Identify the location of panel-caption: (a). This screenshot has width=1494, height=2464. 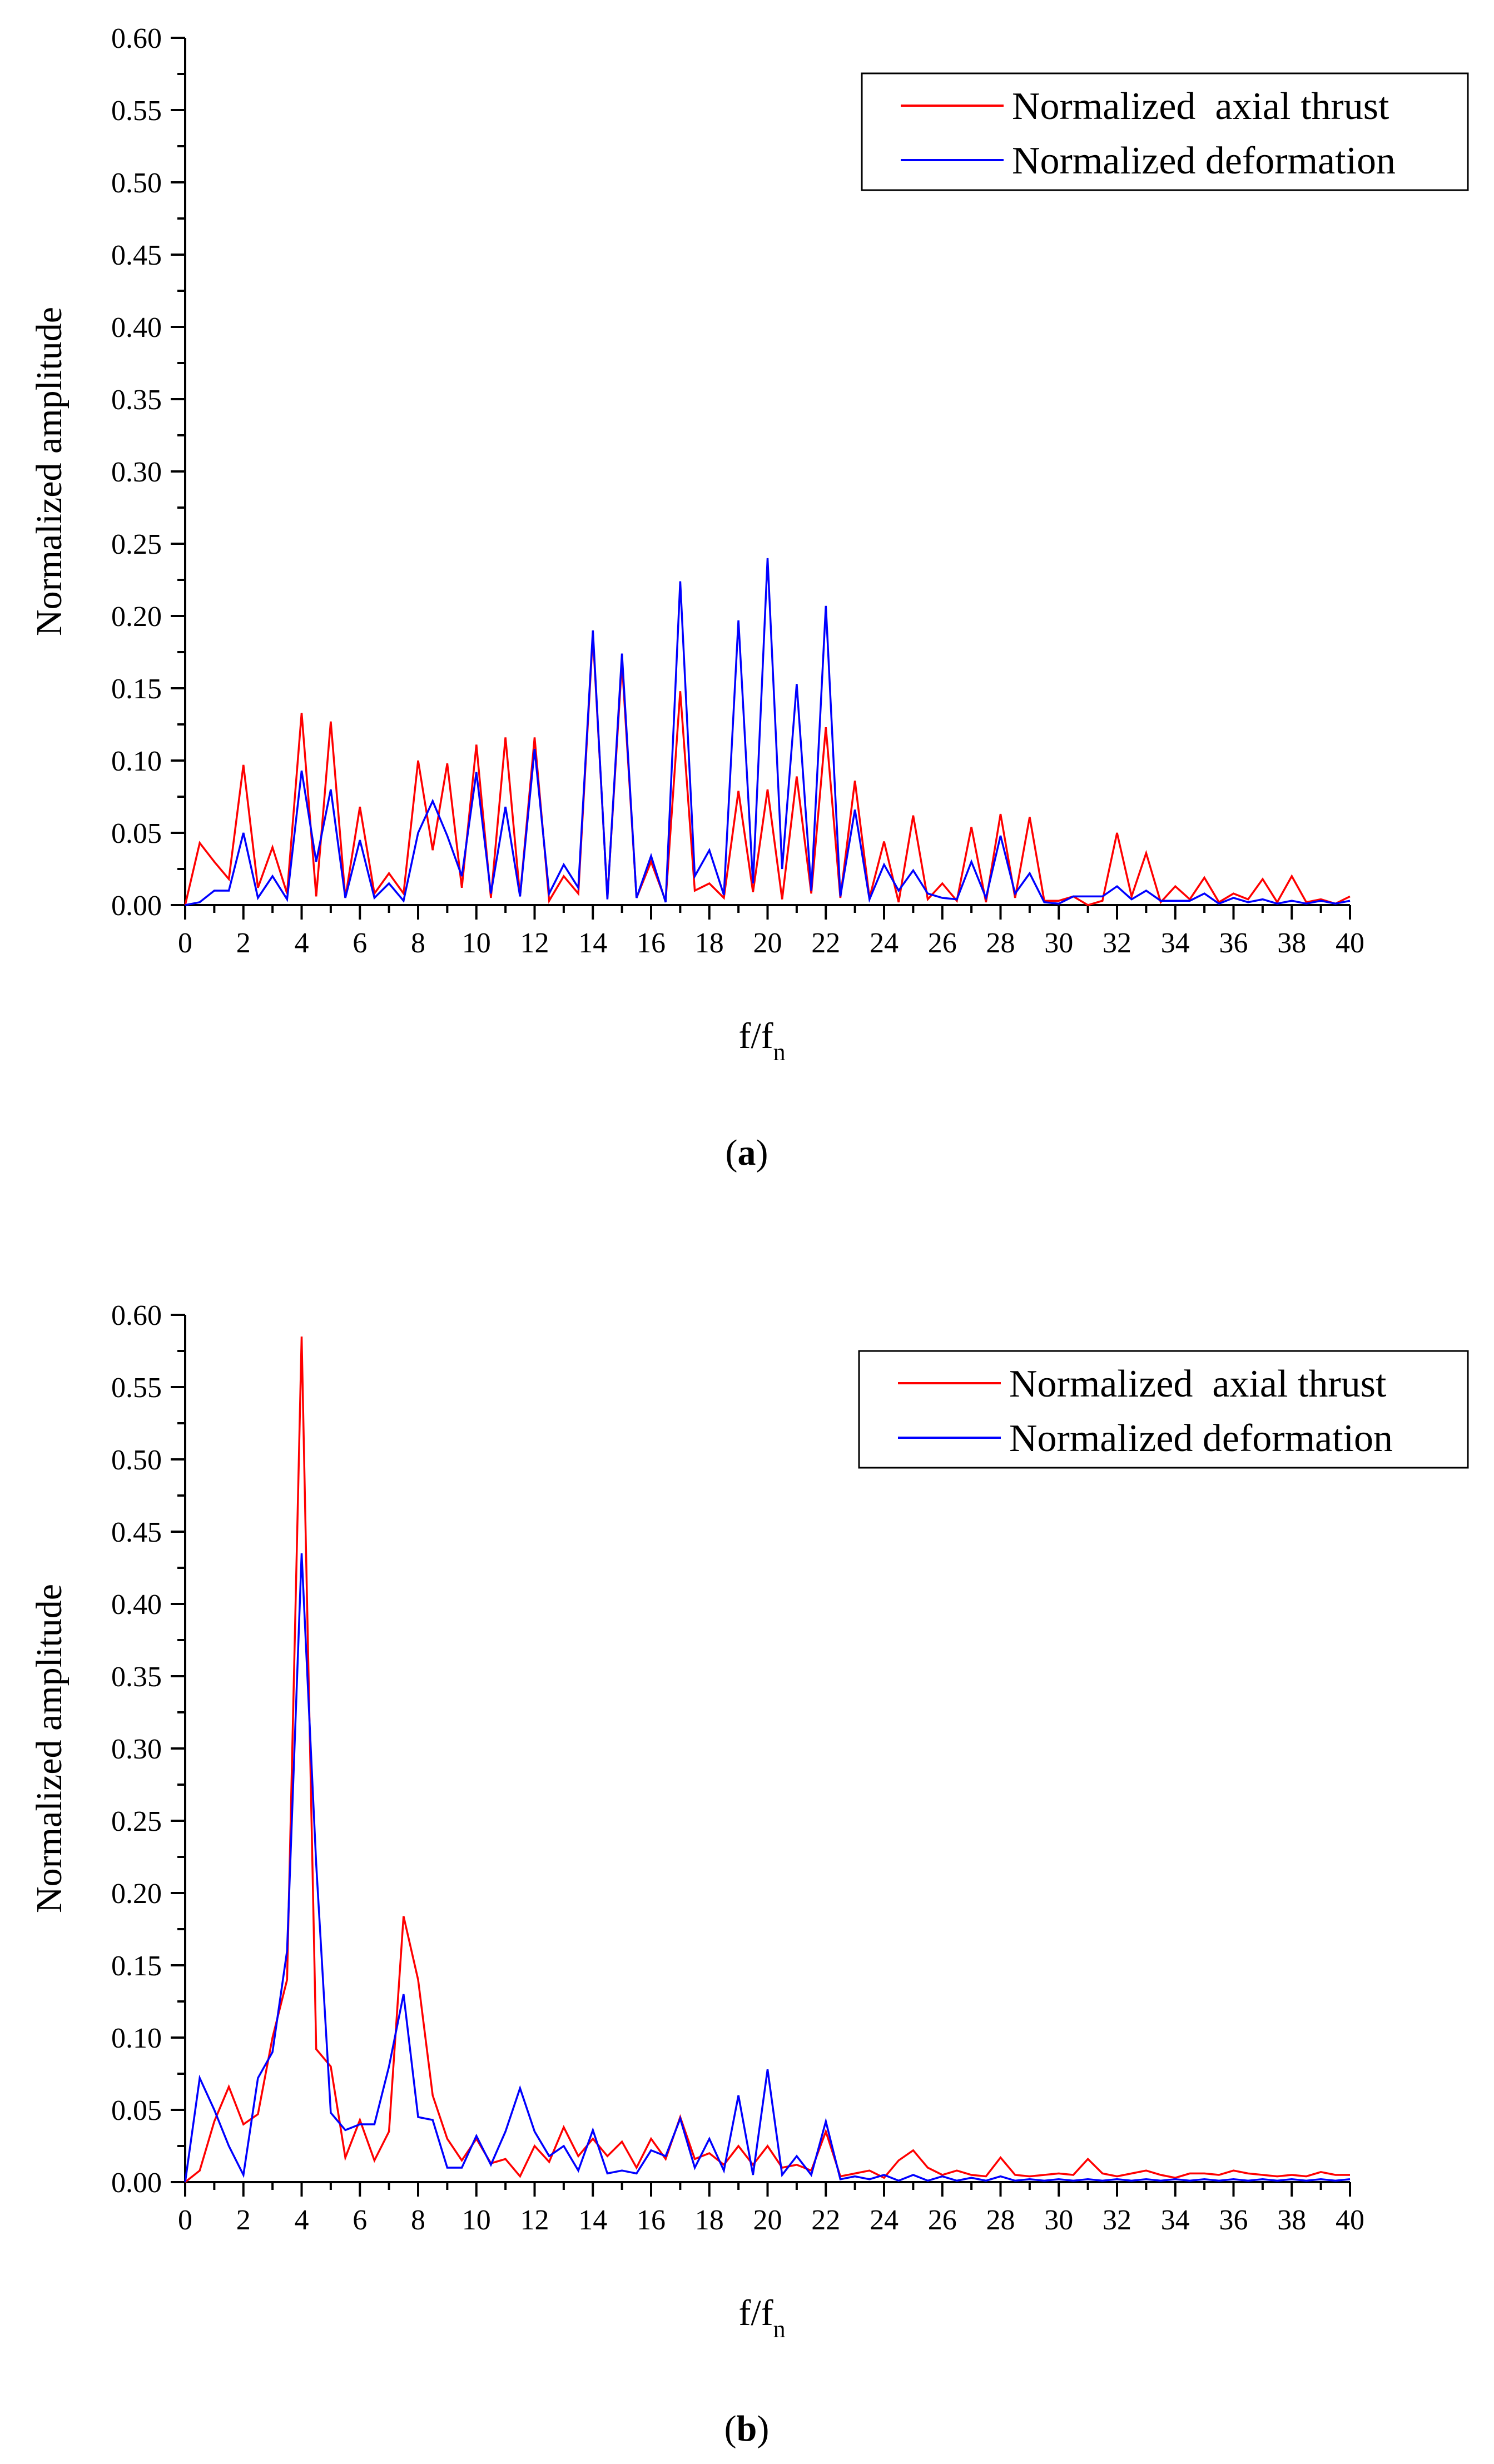
(747, 1153).